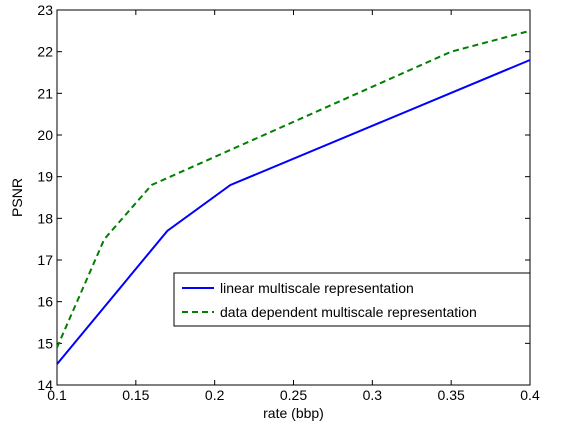 The width and height of the screenshot is (563, 425). I want to click on x-tick-label: 0.3, so click(373, 395).